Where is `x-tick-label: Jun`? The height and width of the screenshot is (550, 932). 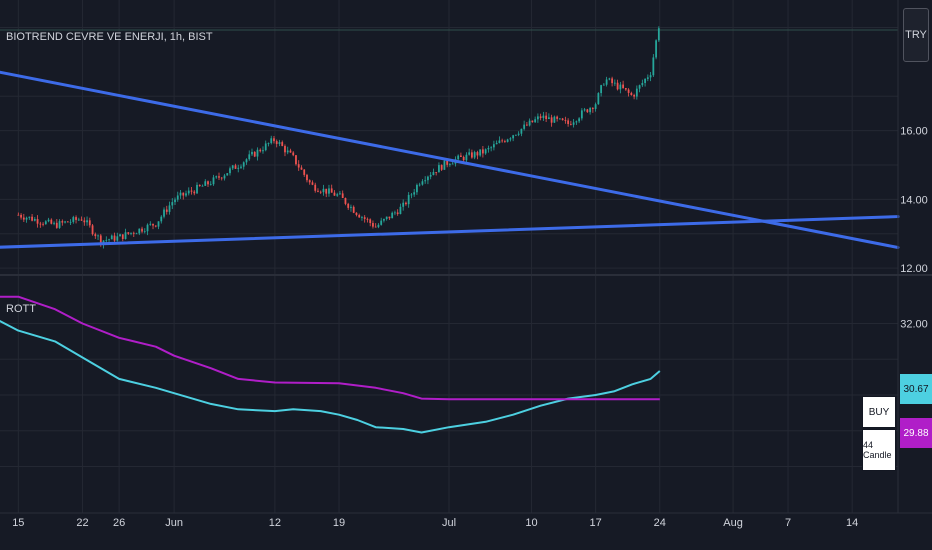 x-tick-label: Jun is located at coordinates (174, 523).